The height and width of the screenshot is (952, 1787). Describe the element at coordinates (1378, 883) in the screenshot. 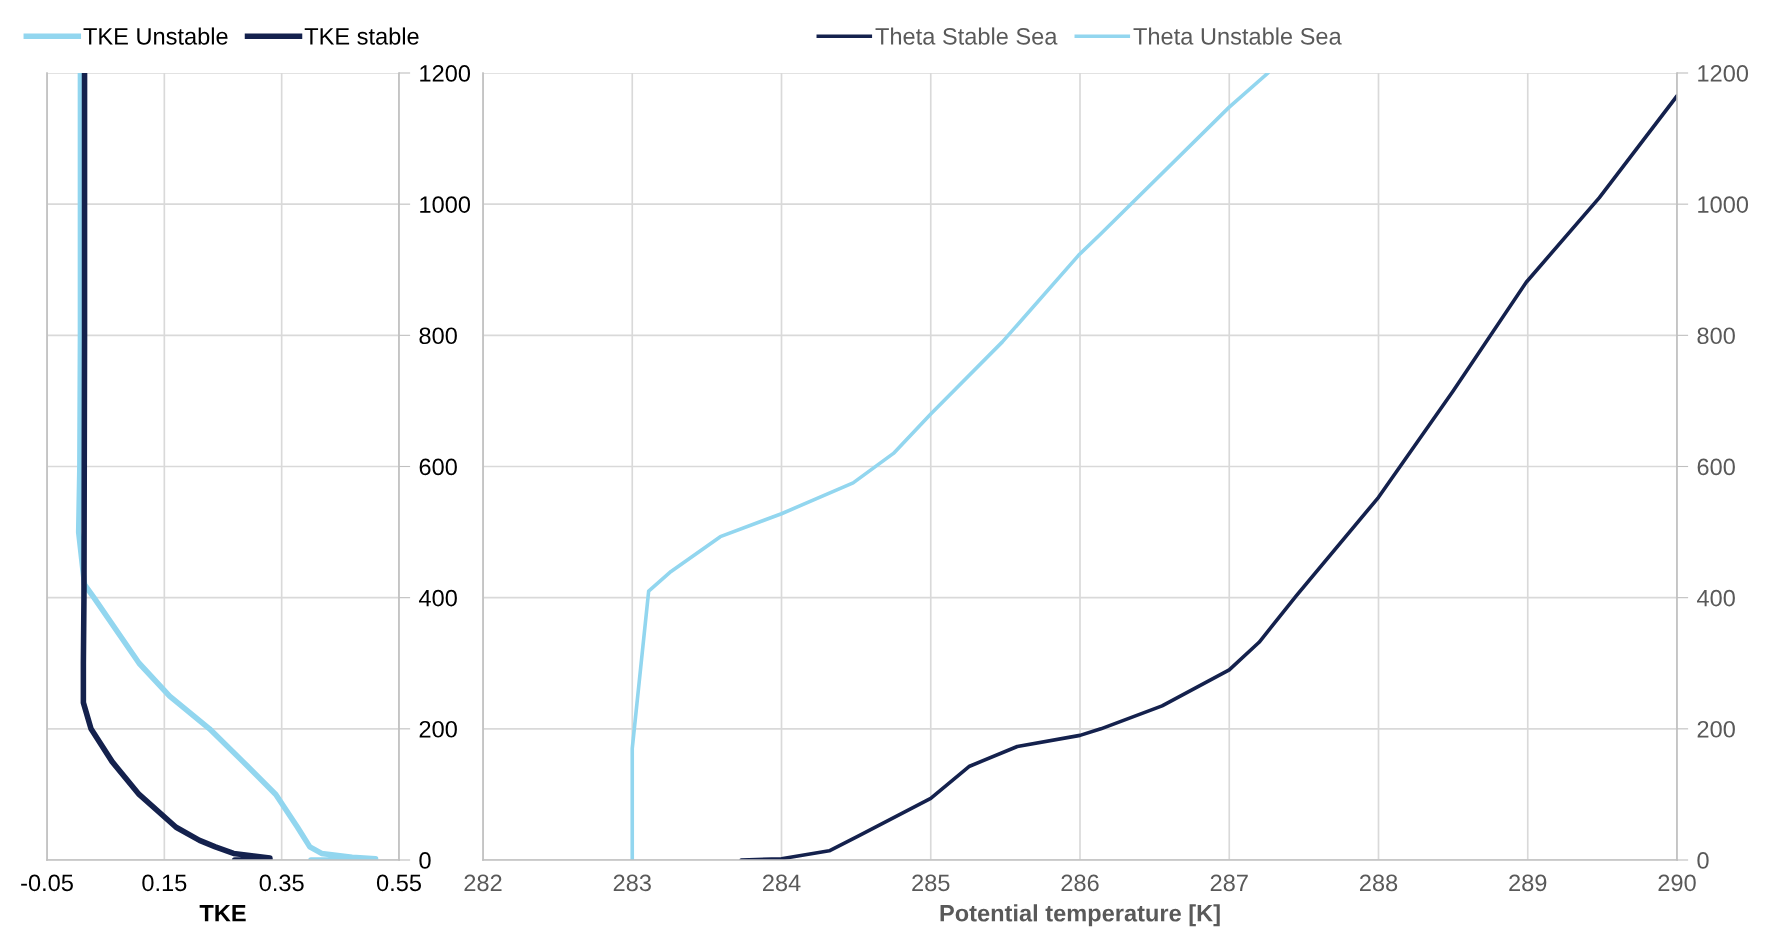

I see `x-tick-label: 288` at that location.